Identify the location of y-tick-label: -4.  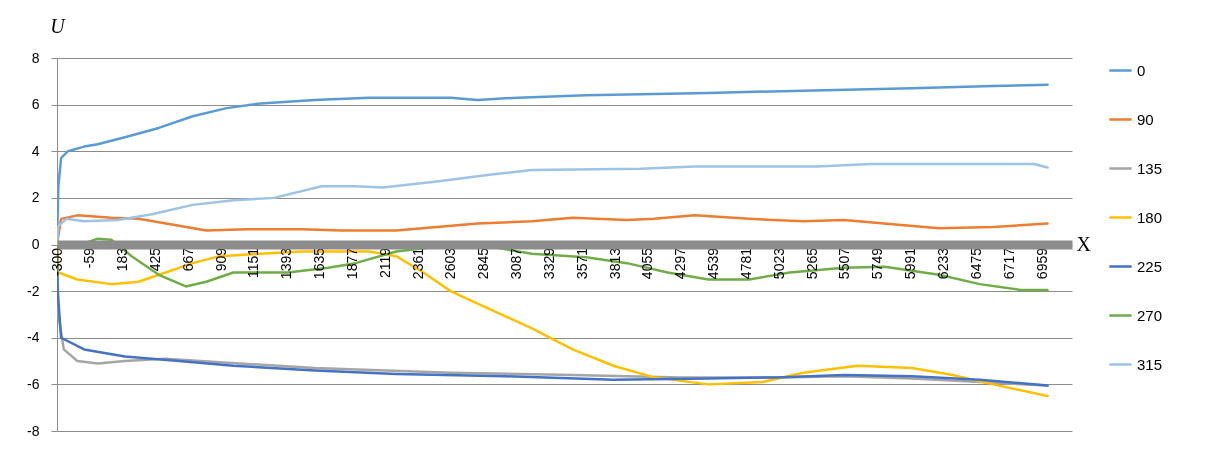
(33, 337).